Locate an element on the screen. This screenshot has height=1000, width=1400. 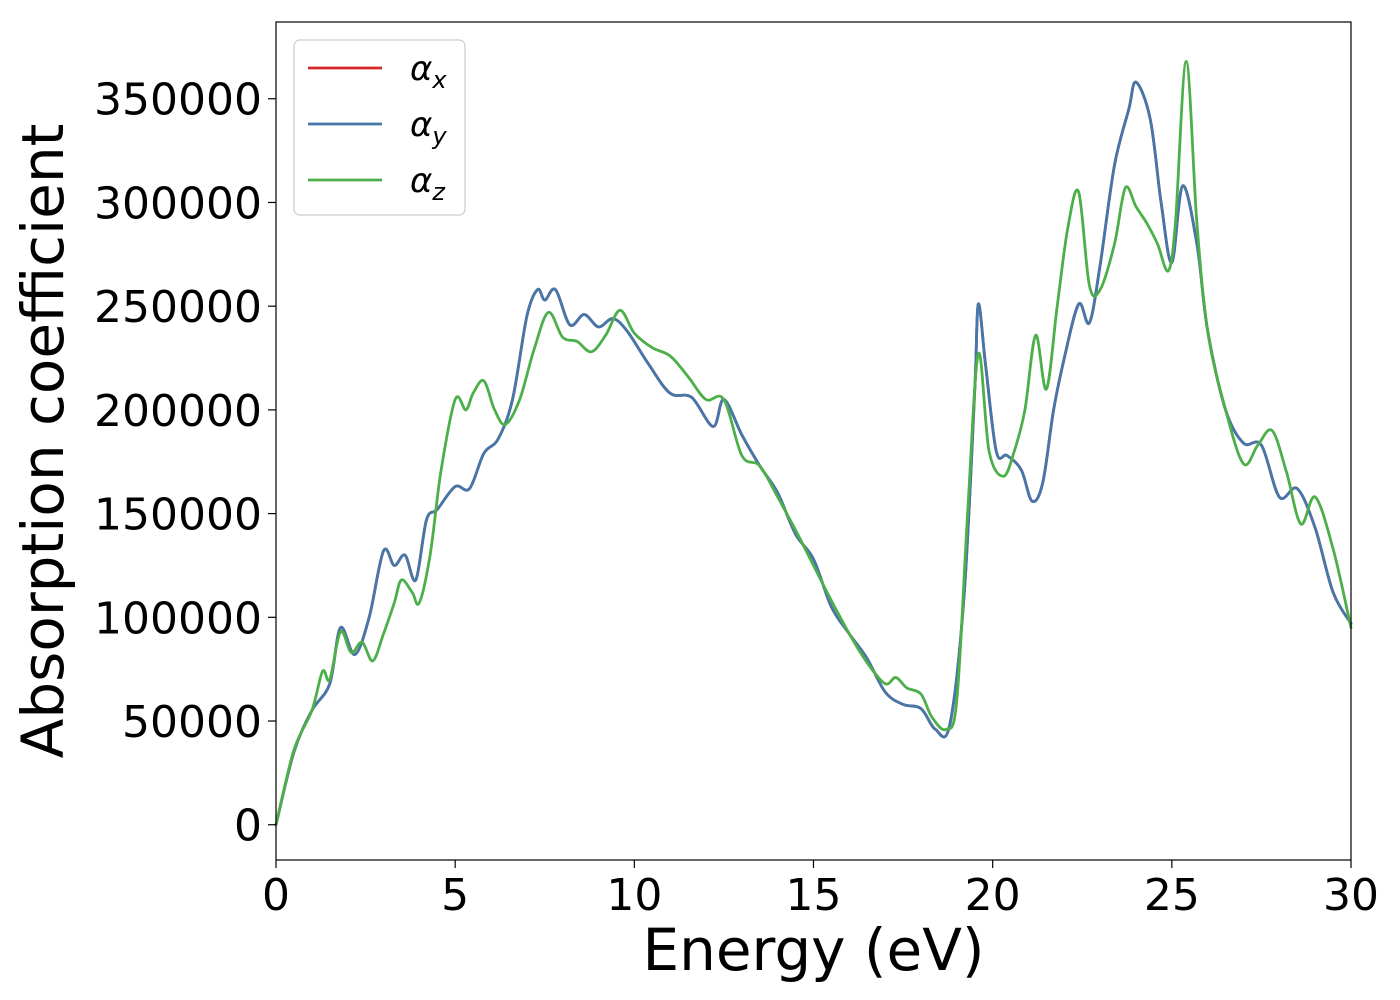
y-tick-label: 200000 is located at coordinates (178, 411).